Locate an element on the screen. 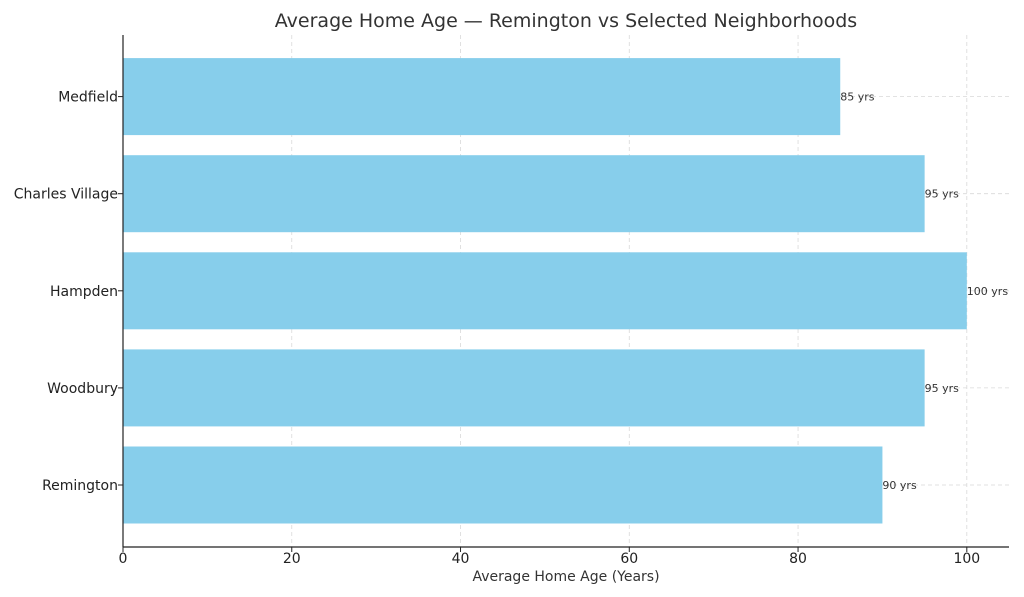 This screenshot has width=1024, height=597. x-tick-label: 80 is located at coordinates (798, 559).